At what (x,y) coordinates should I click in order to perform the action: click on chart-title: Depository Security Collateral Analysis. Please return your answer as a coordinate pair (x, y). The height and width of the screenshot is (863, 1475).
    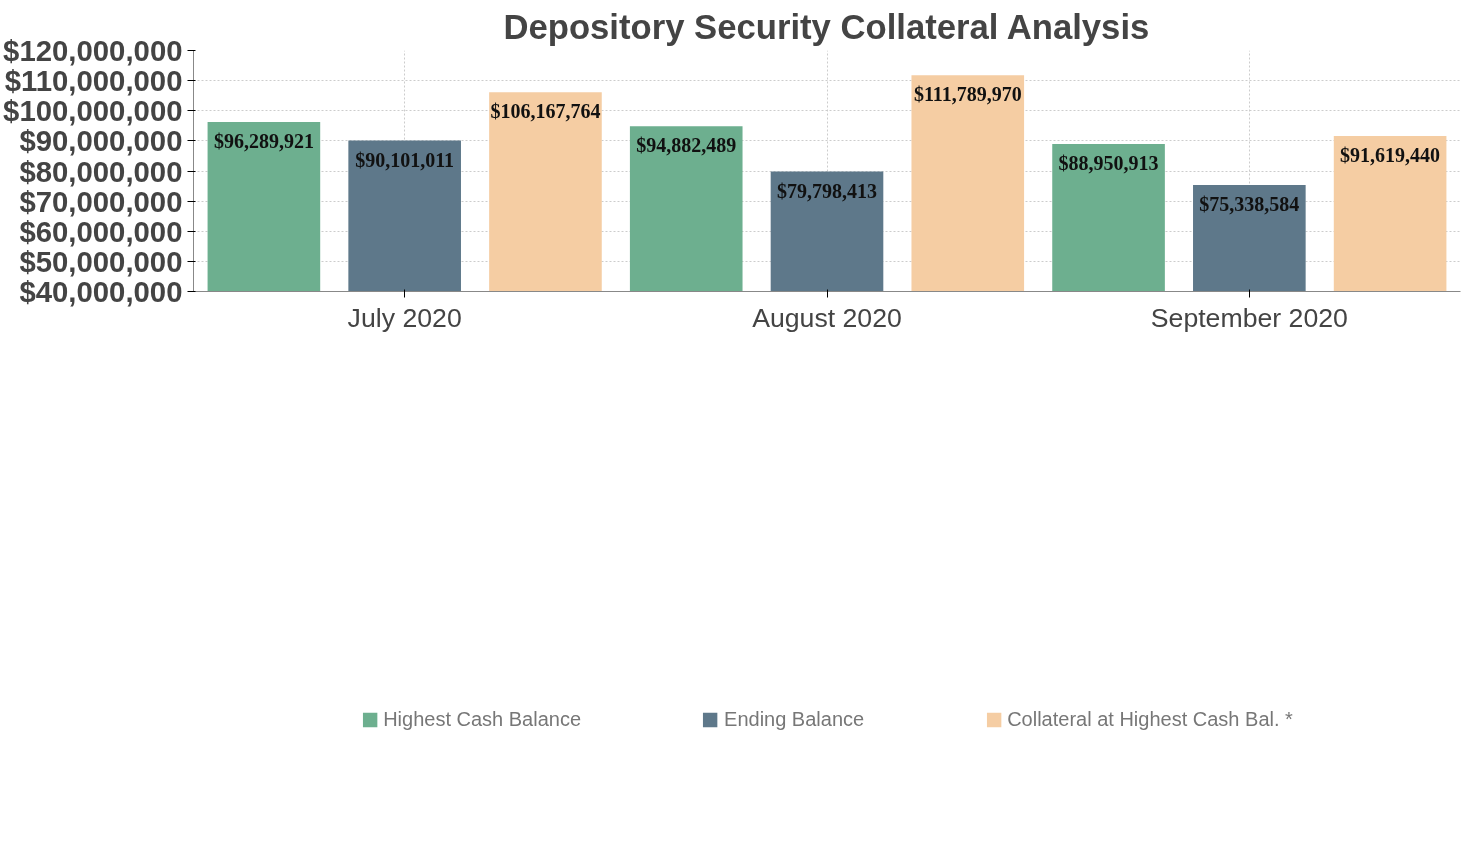
    Looking at the image, I should click on (826, 26).